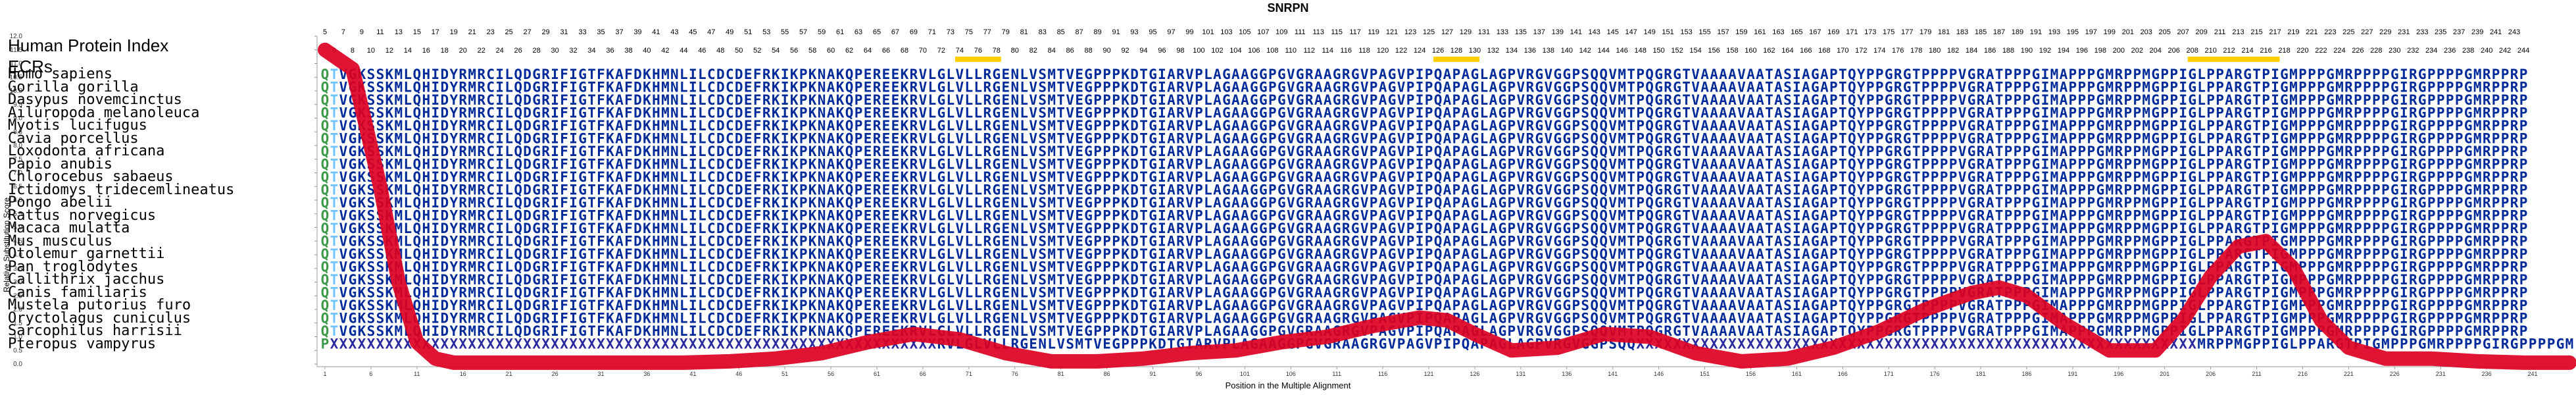 This screenshot has height=395, width=2576. Describe the element at coordinates (2330, 32) in the screenshot. I see `human-index-number: 223` at that location.